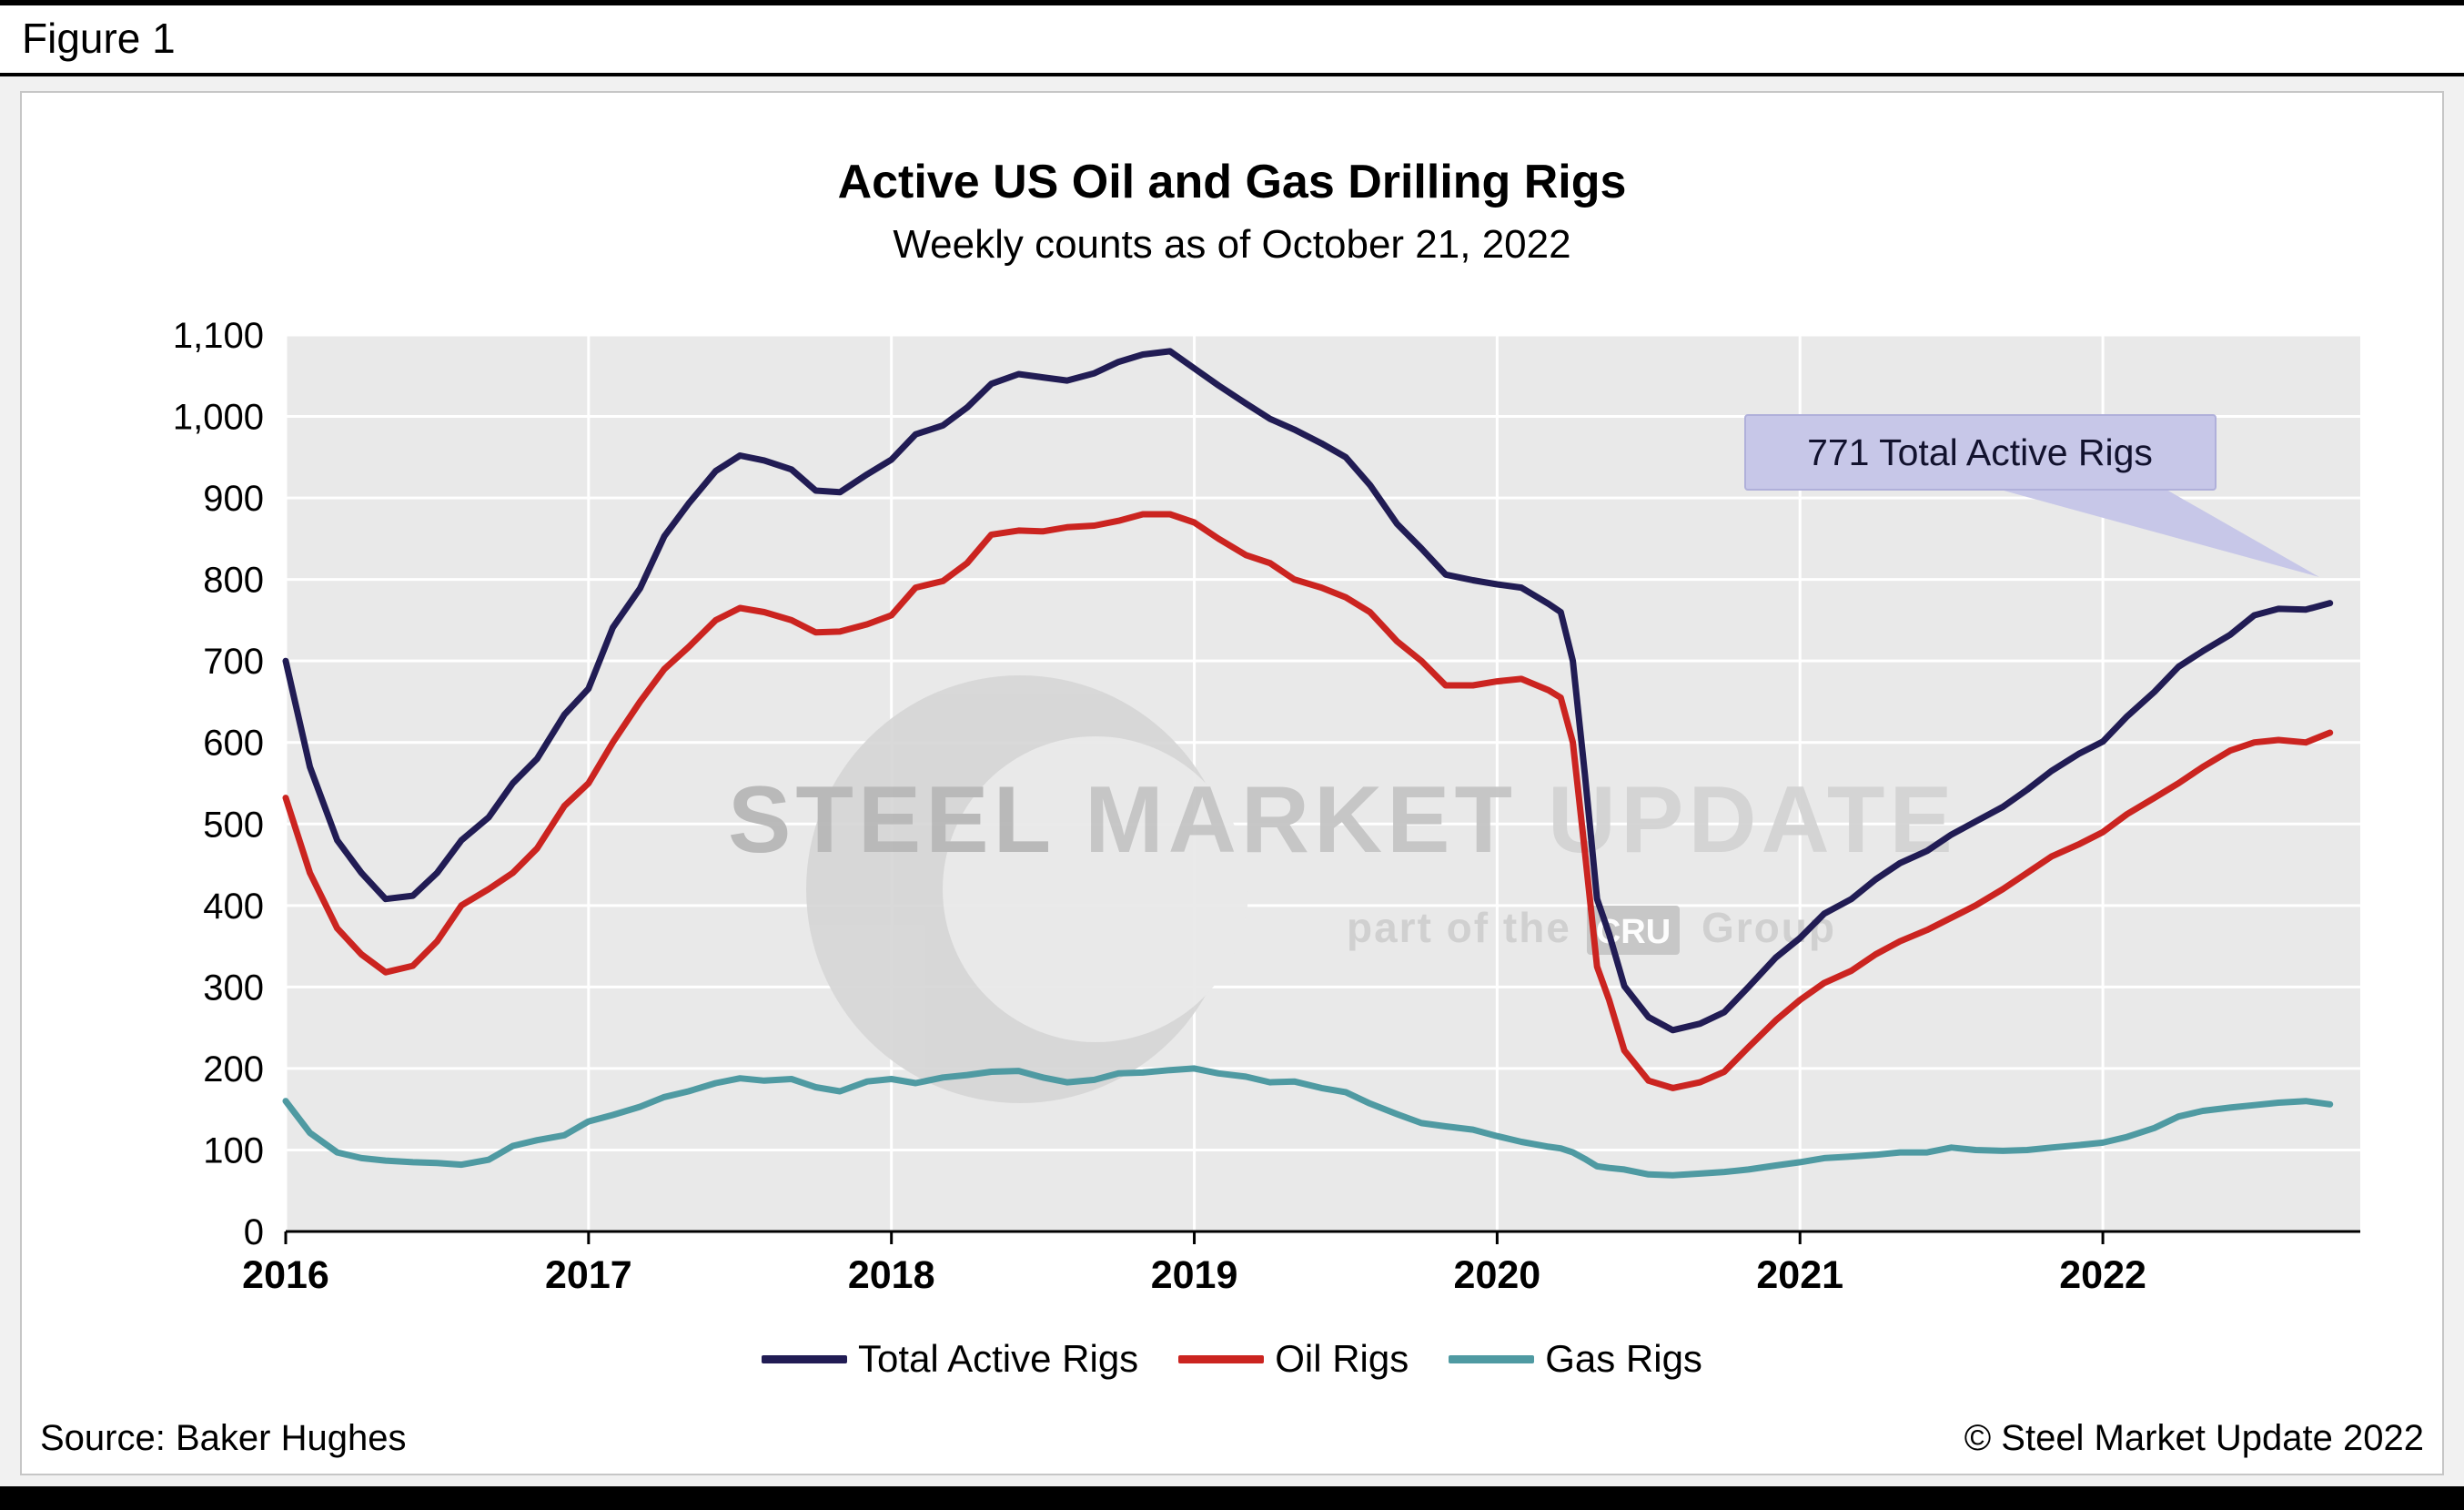  I want to click on y-tick-label: 300, so click(233, 988).